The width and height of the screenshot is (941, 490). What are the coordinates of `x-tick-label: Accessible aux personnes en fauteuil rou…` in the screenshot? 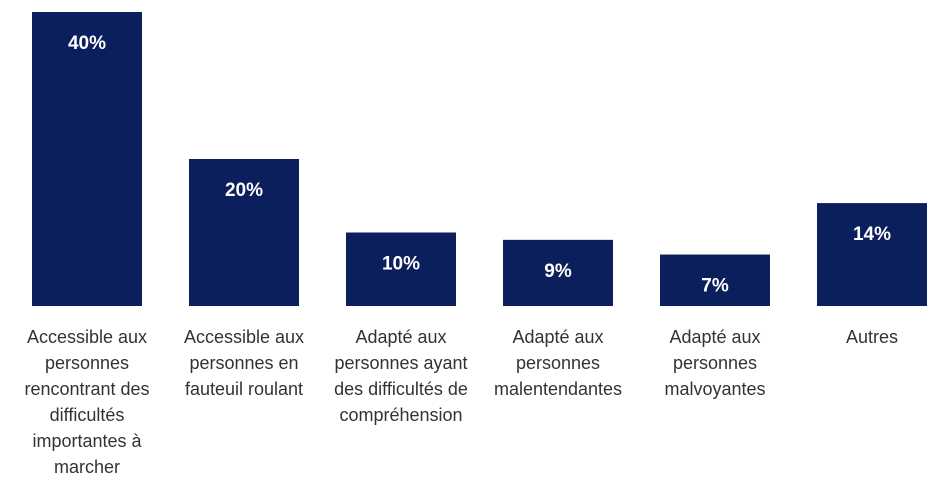 It's located at (244, 363).